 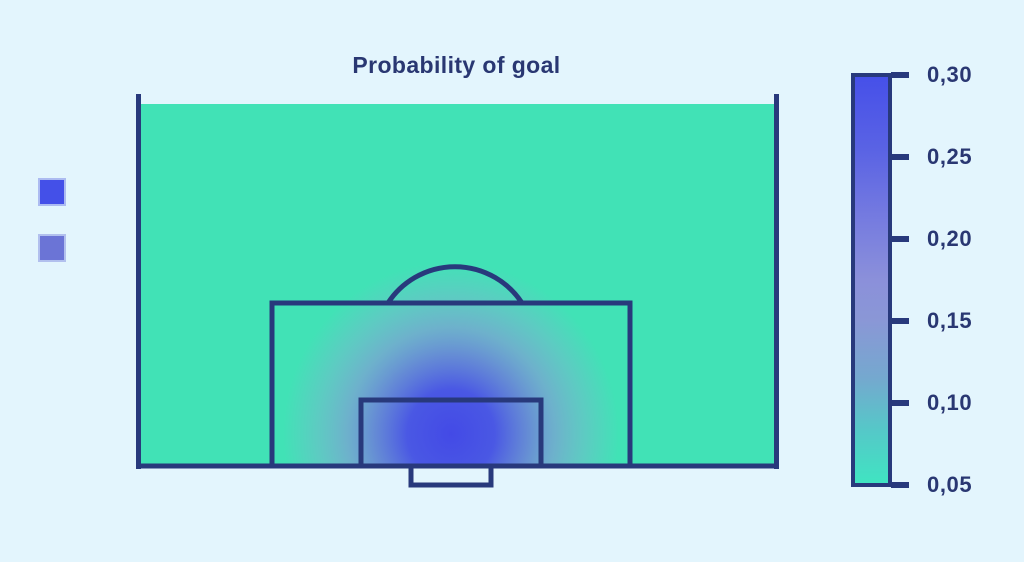 What do you see at coordinates (451, 383) in the screenshot?
I see `penalty-area` at bounding box center [451, 383].